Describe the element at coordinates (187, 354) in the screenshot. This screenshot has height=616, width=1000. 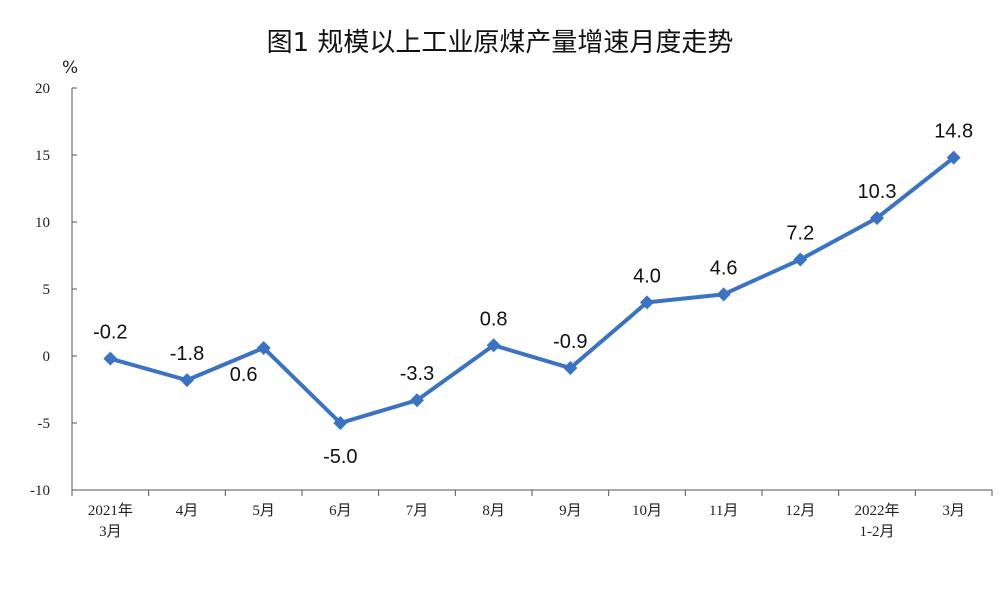
I see `data-label: -1.8` at that location.